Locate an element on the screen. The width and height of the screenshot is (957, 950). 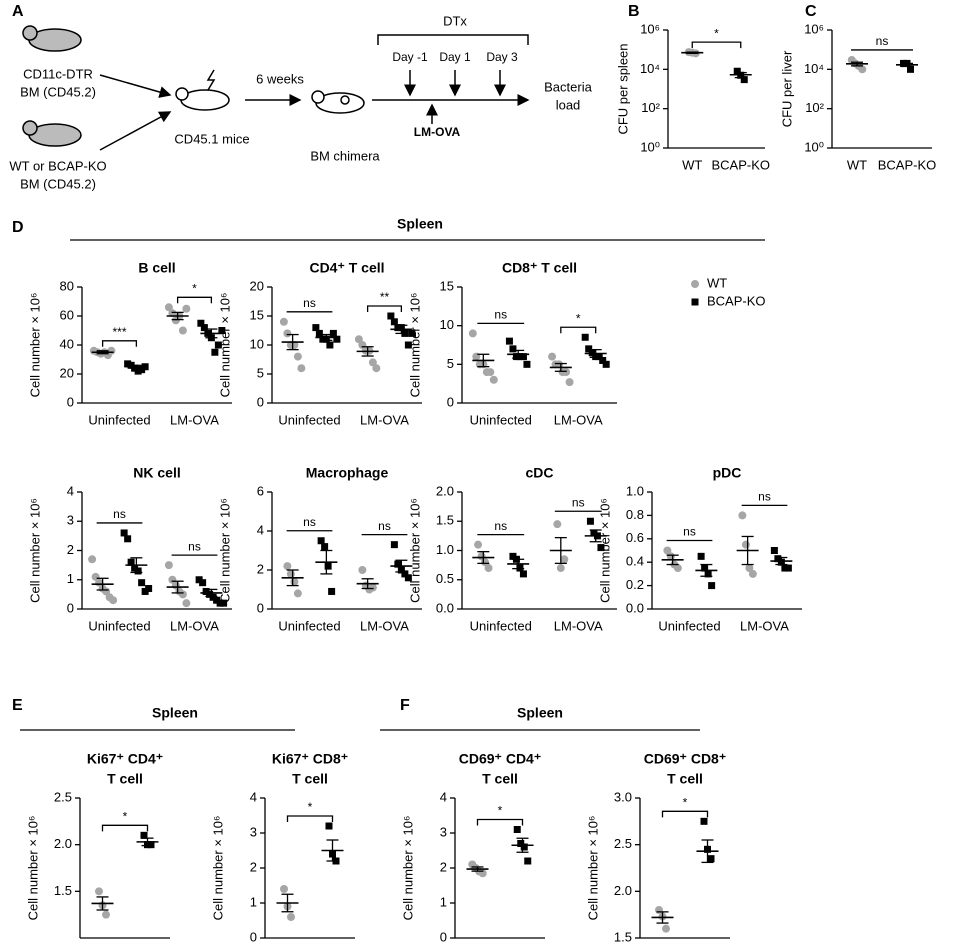
y-tick-label: 0.0 is located at coordinates (445, 607).